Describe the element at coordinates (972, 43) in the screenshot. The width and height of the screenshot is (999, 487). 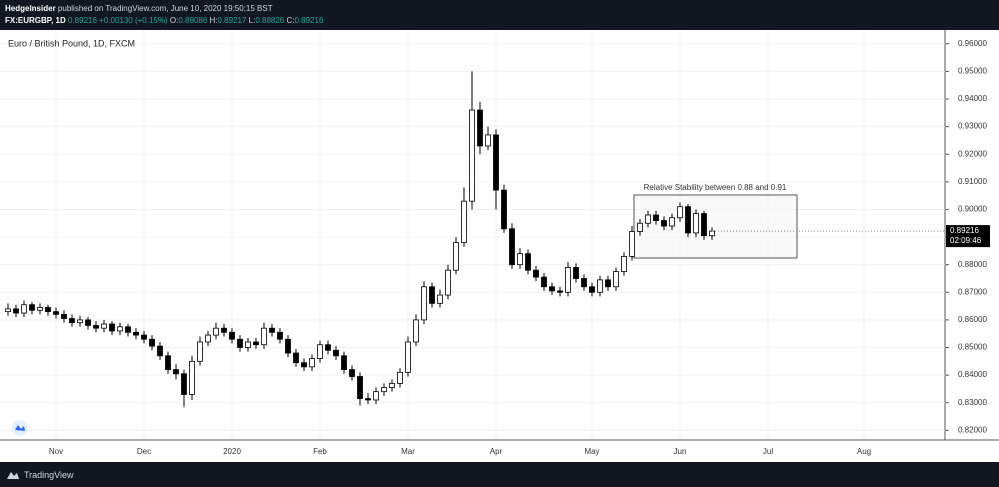
I see `y-tick-label: 0.96000` at that location.